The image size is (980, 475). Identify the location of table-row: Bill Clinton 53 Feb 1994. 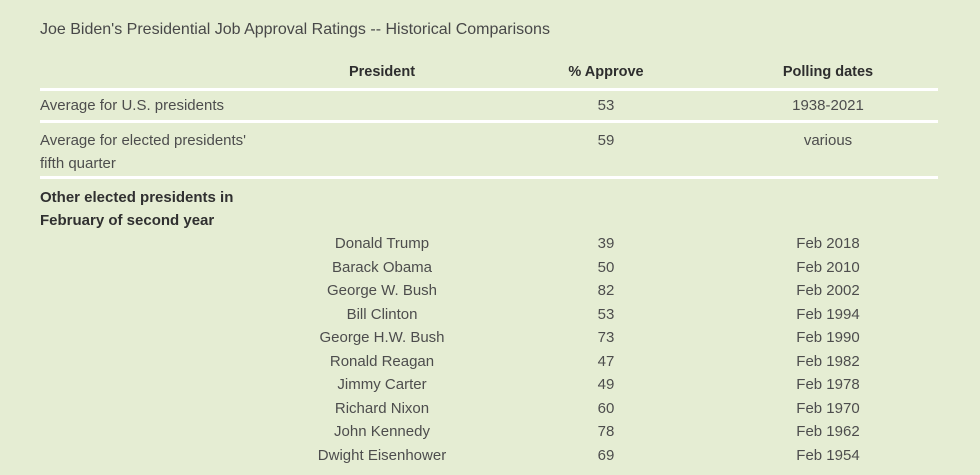
(489, 315).